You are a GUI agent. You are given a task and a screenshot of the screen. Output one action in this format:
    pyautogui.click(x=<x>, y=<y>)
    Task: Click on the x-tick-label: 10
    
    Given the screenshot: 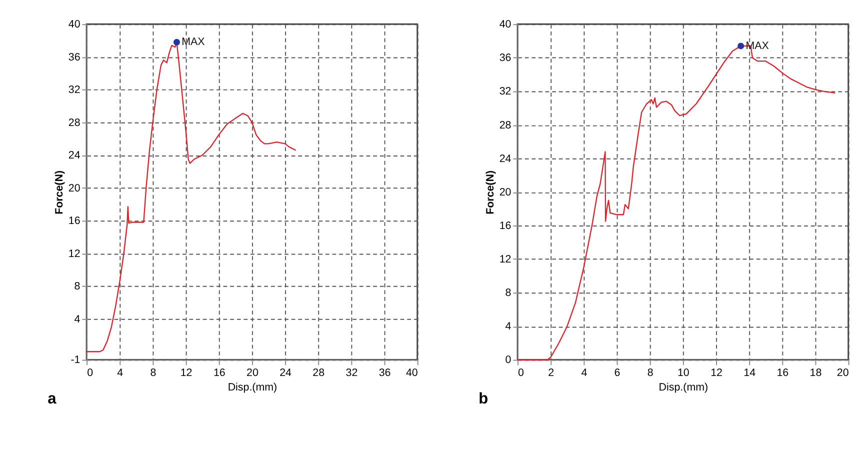 What is the action you would take?
    pyautogui.click(x=683, y=372)
    